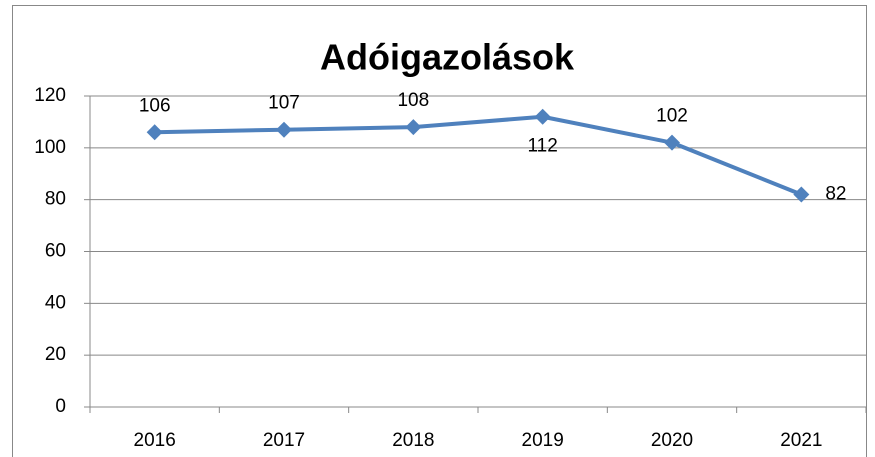  Describe the element at coordinates (155, 440) in the screenshot. I see `x-tick-label: 2016` at that location.